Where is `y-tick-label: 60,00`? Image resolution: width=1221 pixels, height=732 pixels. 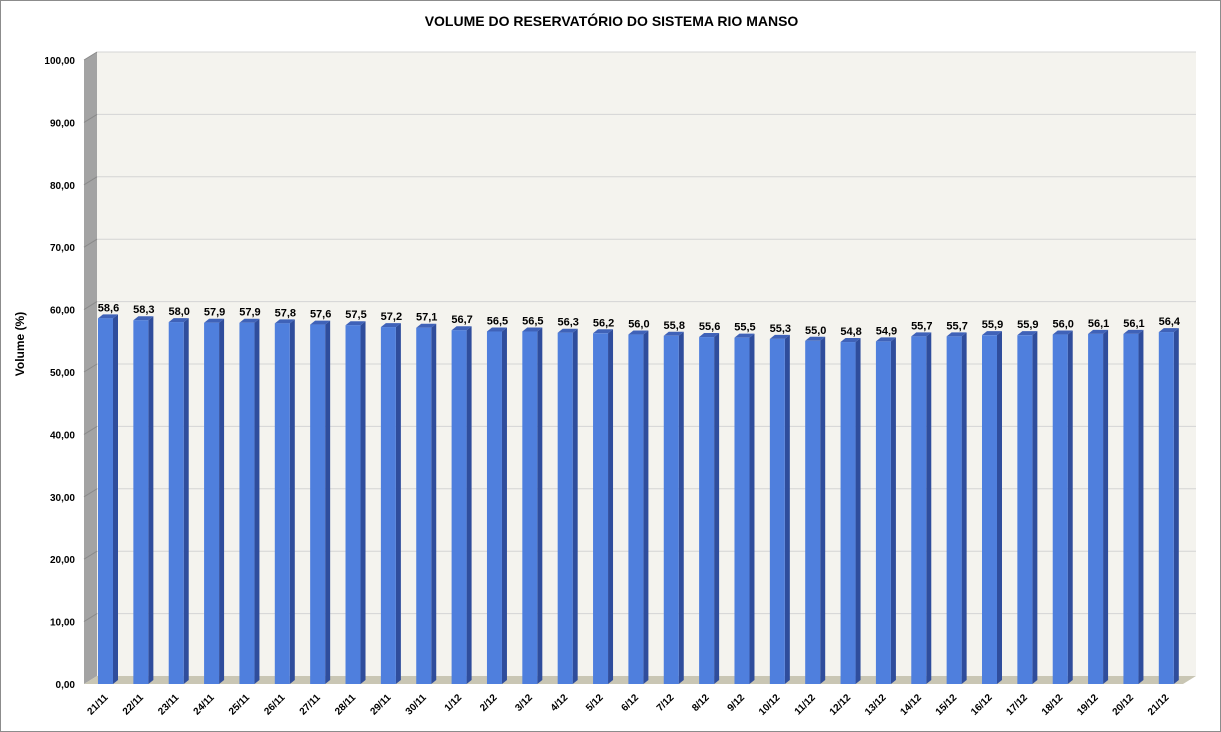
y-tick-label: 60,00 is located at coordinates (62, 311).